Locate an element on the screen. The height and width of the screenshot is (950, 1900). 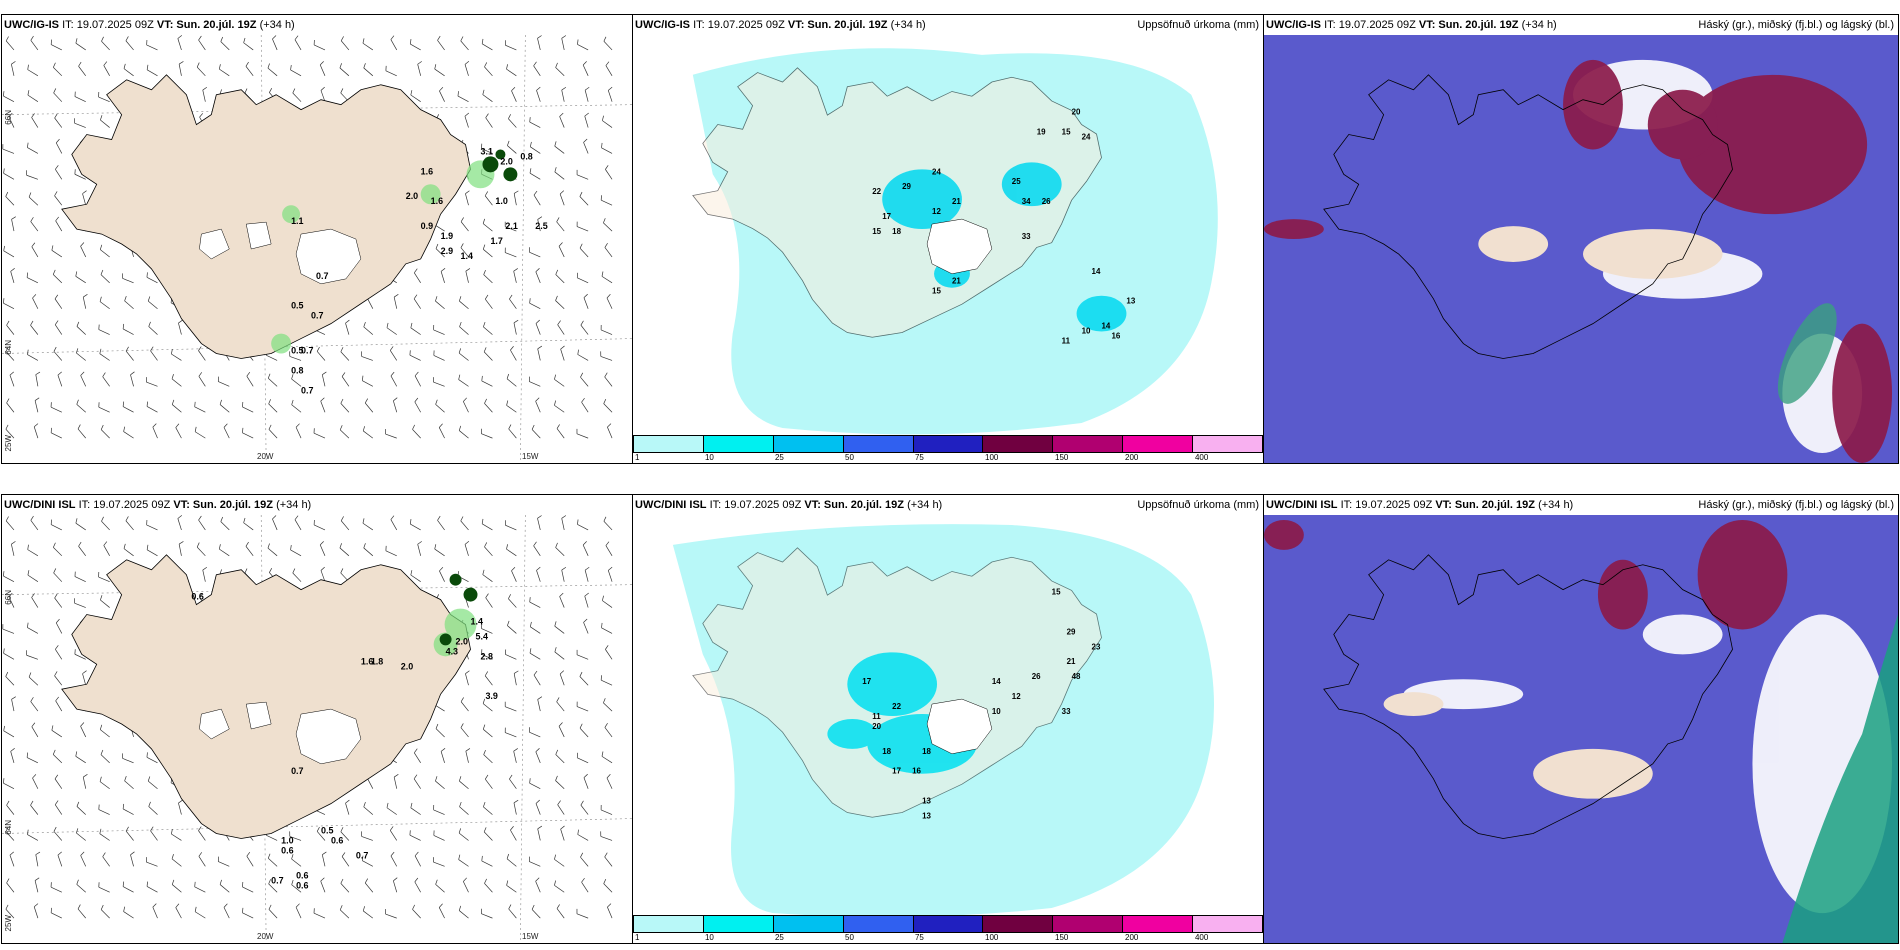
model-name: UWC/DINI ISL is located at coordinates (1302, 505).